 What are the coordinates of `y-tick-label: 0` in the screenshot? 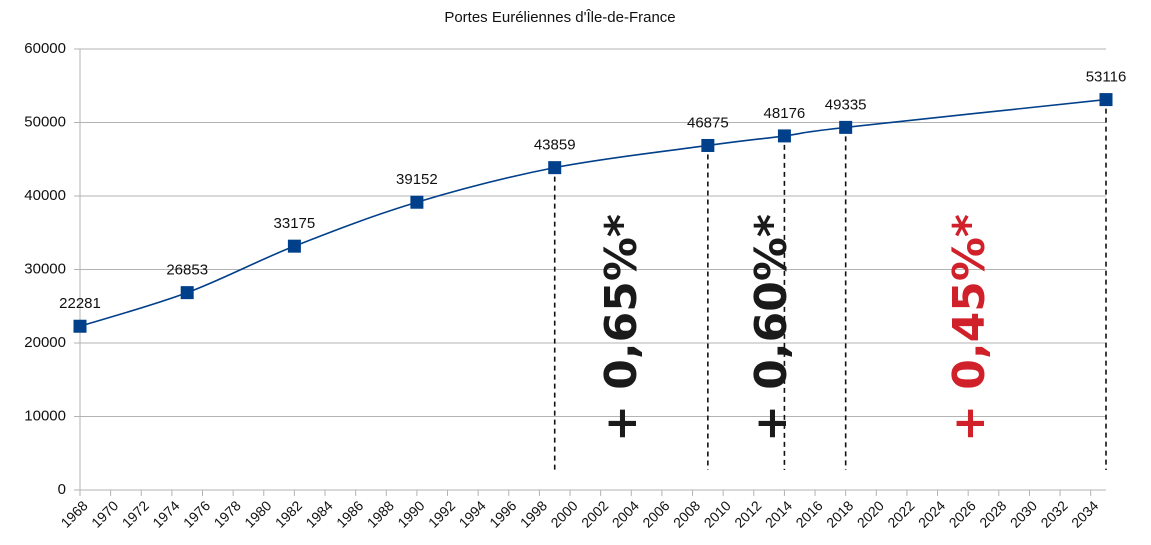 It's located at (62, 489).